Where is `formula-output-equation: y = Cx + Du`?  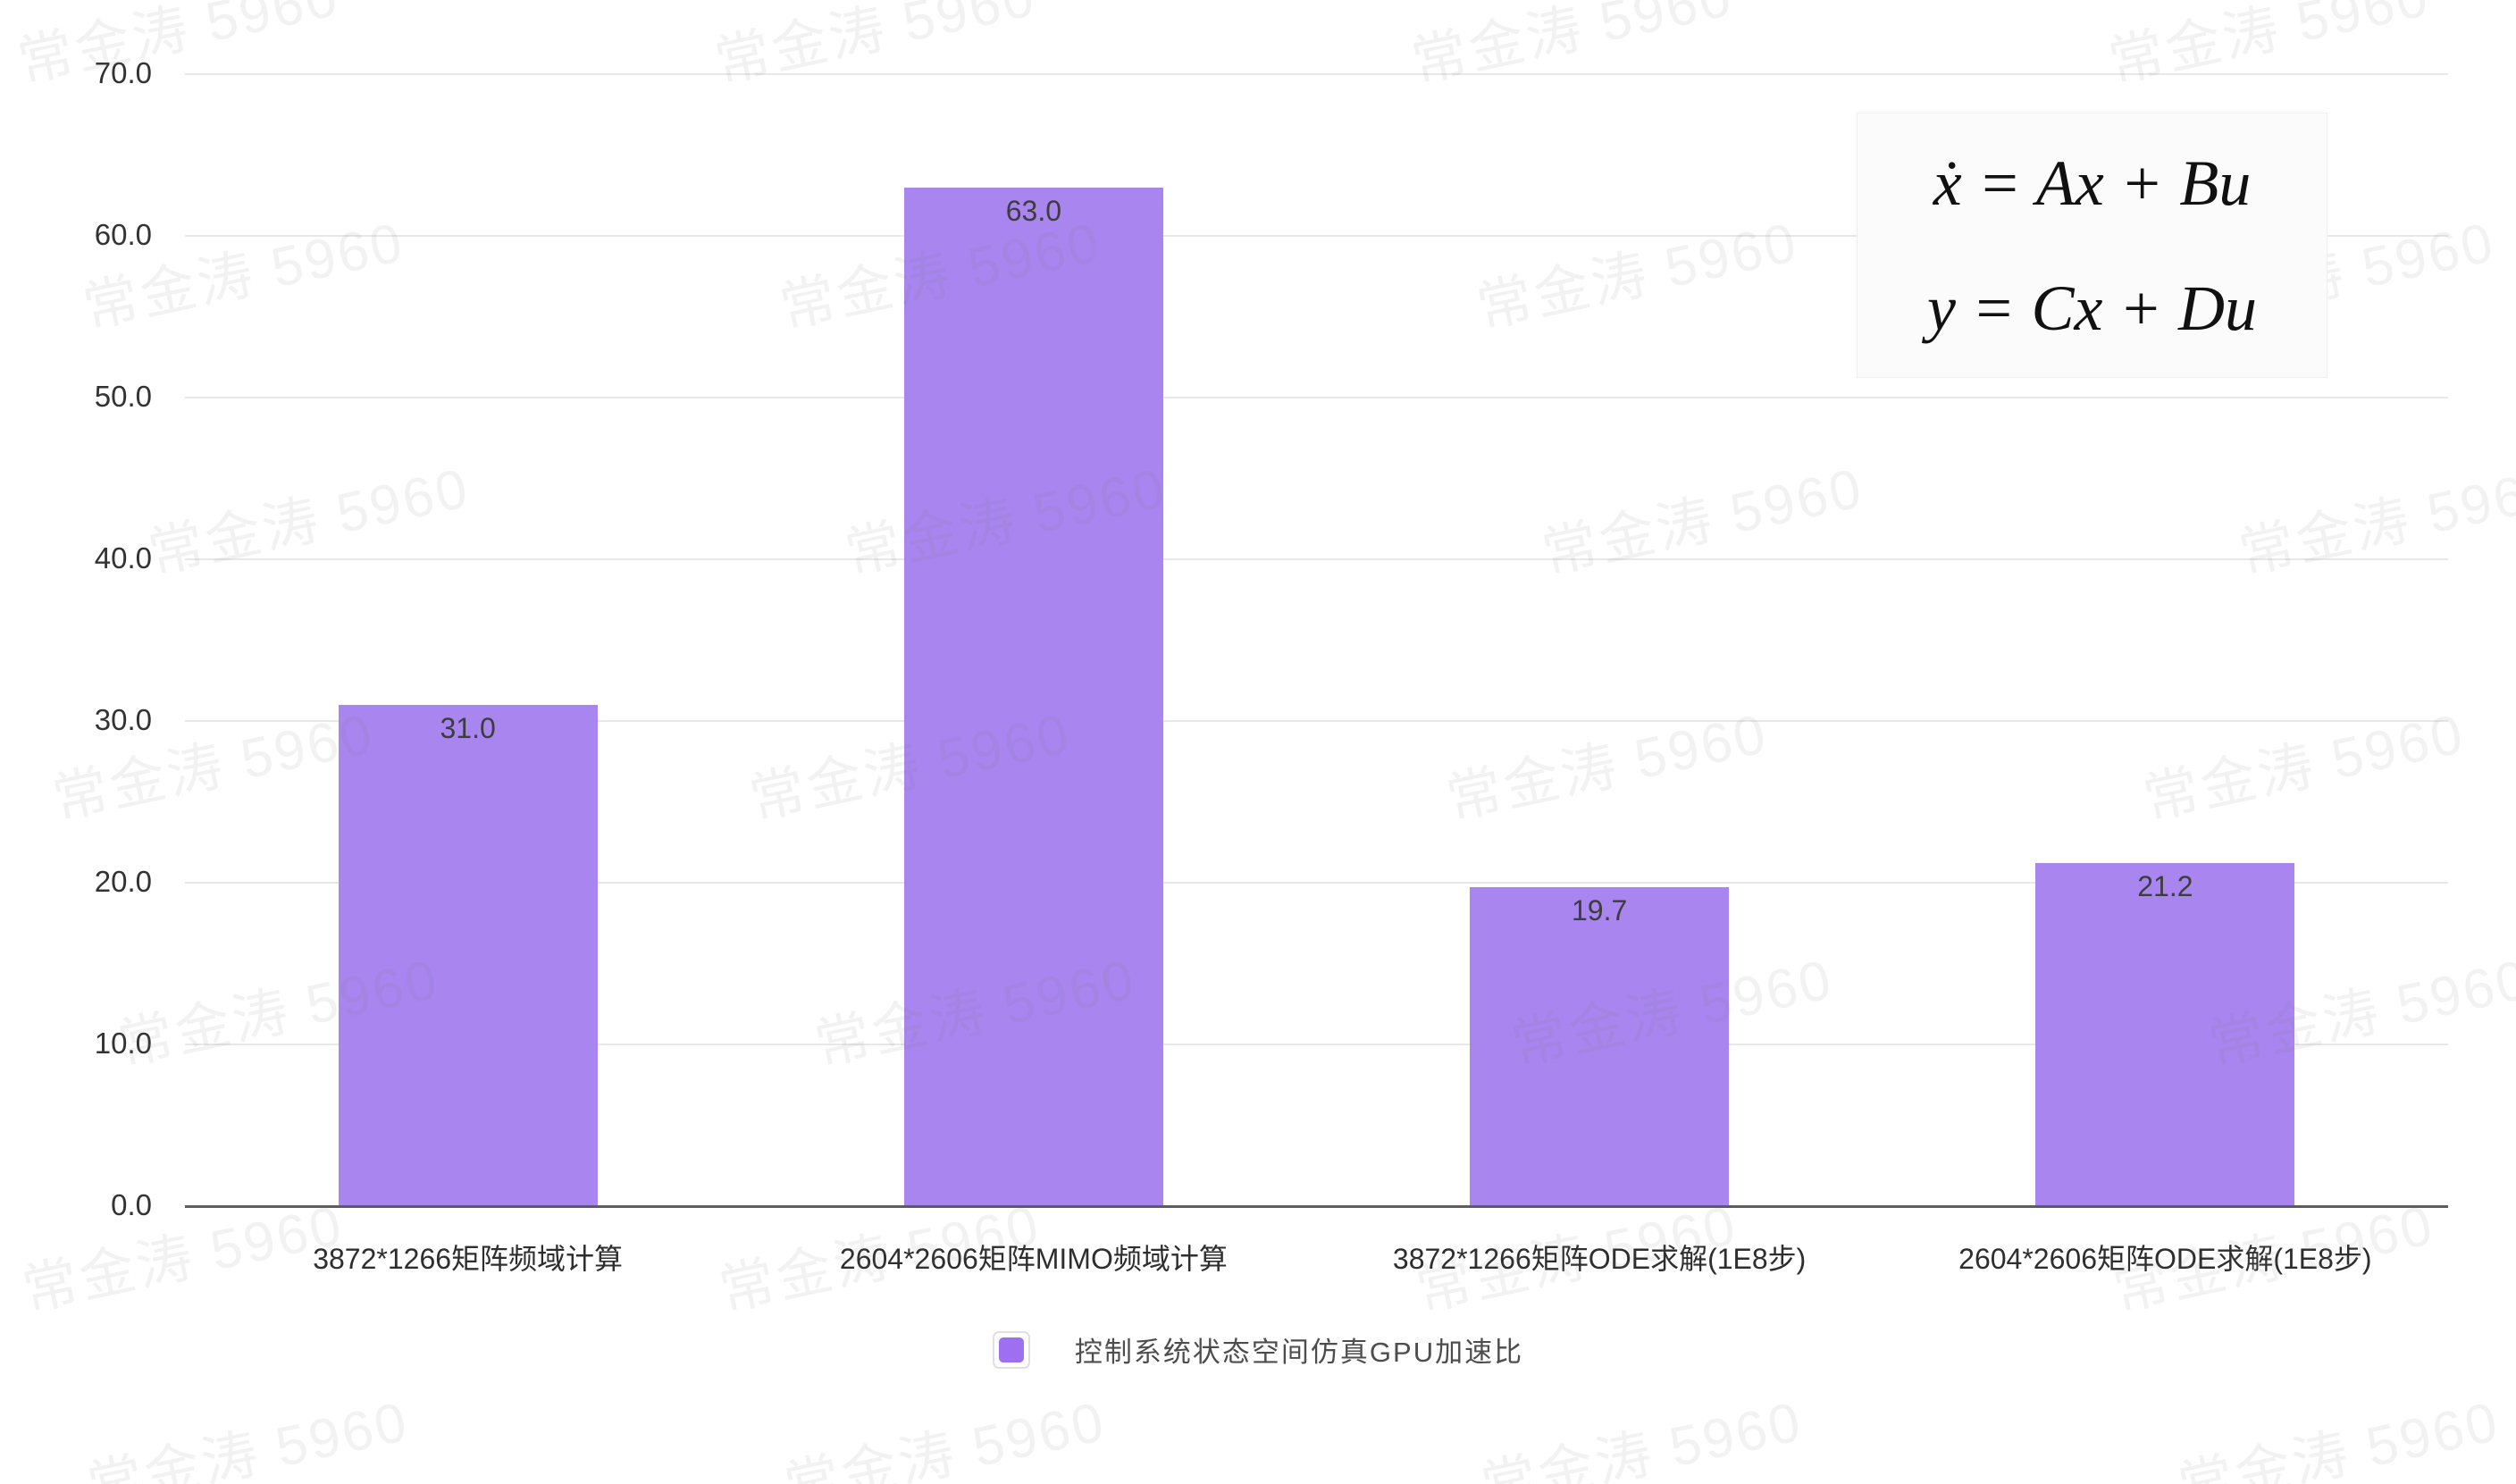 formula-output-equation: y = Cx + Du is located at coordinates (2092, 308).